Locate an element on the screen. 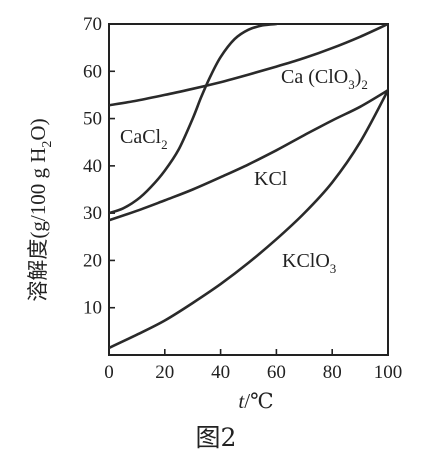 This screenshot has height=456, width=432. series-label-ca-clo3-2: Ca (ClO3)2 is located at coordinates (324, 79).